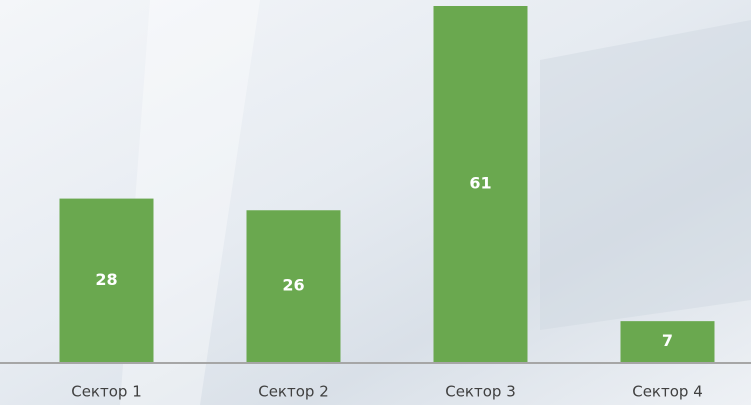 This screenshot has height=405, width=751. I want to click on data-label: 26, so click(293, 285).